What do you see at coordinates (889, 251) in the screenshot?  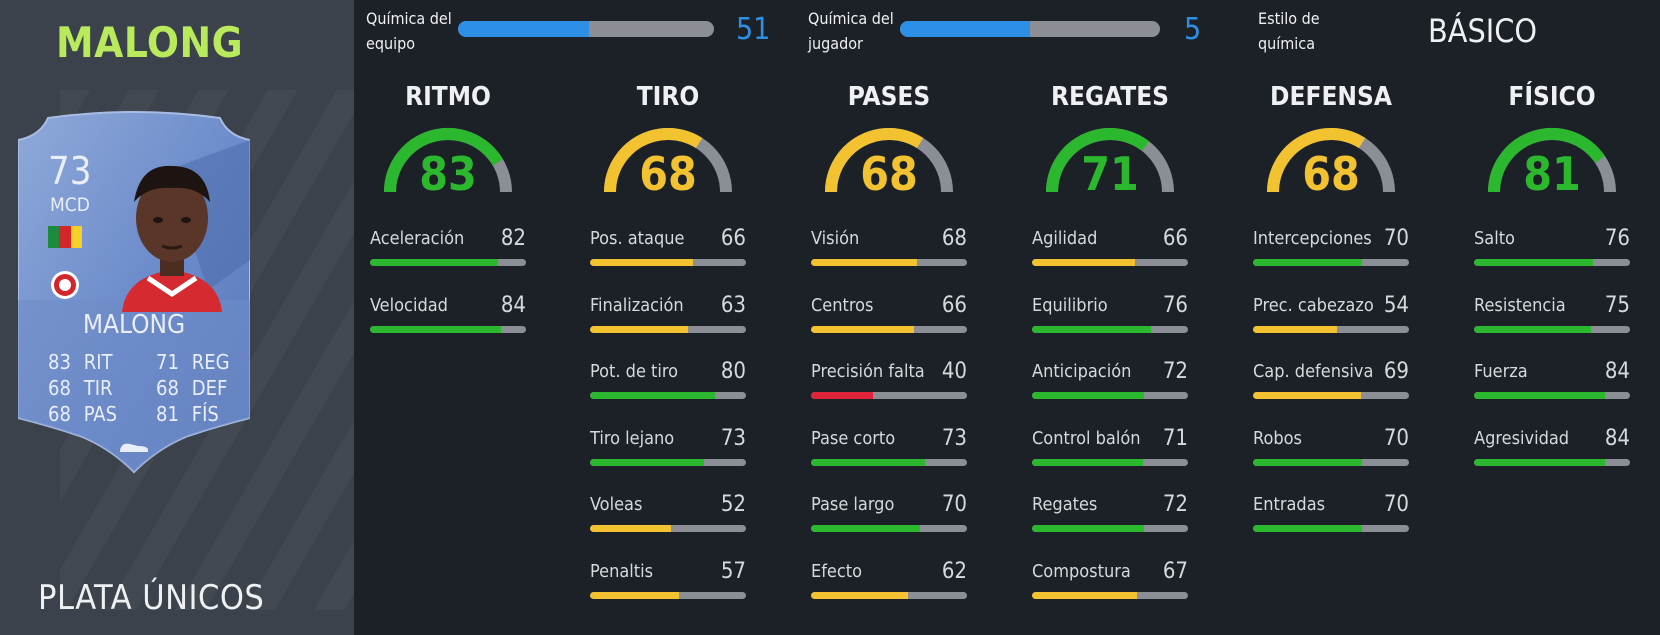 I see `attribute-row: Visión 68` at bounding box center [889, 251].